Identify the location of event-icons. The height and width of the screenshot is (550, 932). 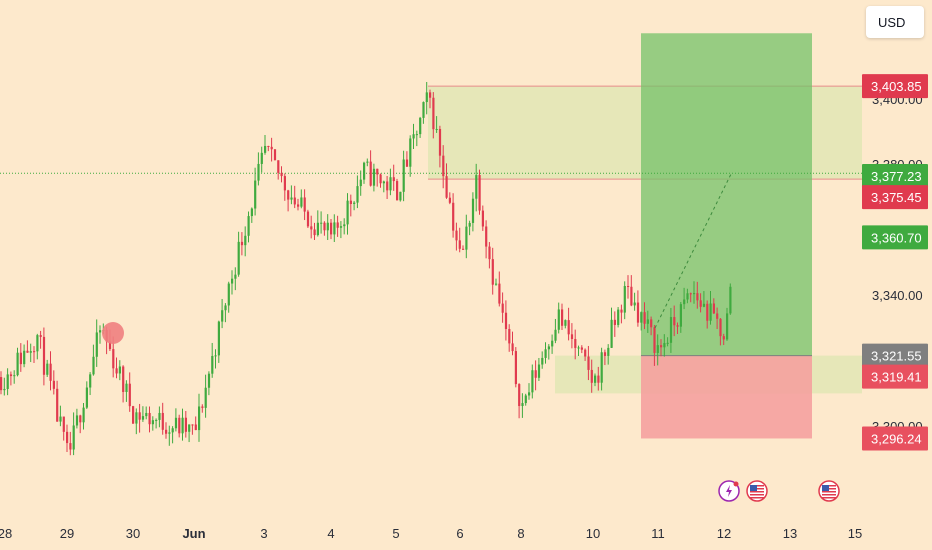
(779, 491).